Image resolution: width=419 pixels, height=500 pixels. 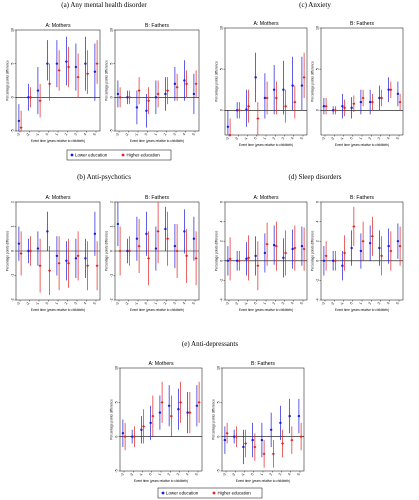 What do you see at coordinates (255, 139) in the screenshot?
I see `x-tick-label: 0` at bounding box center [255, 139].